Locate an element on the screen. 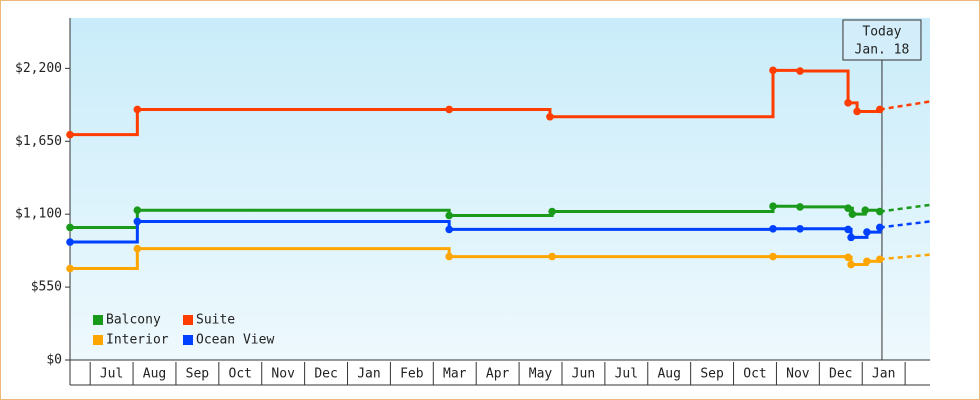 The image size is (980, 400). x-tick-label: Feb is located at coordinates (412, 374).